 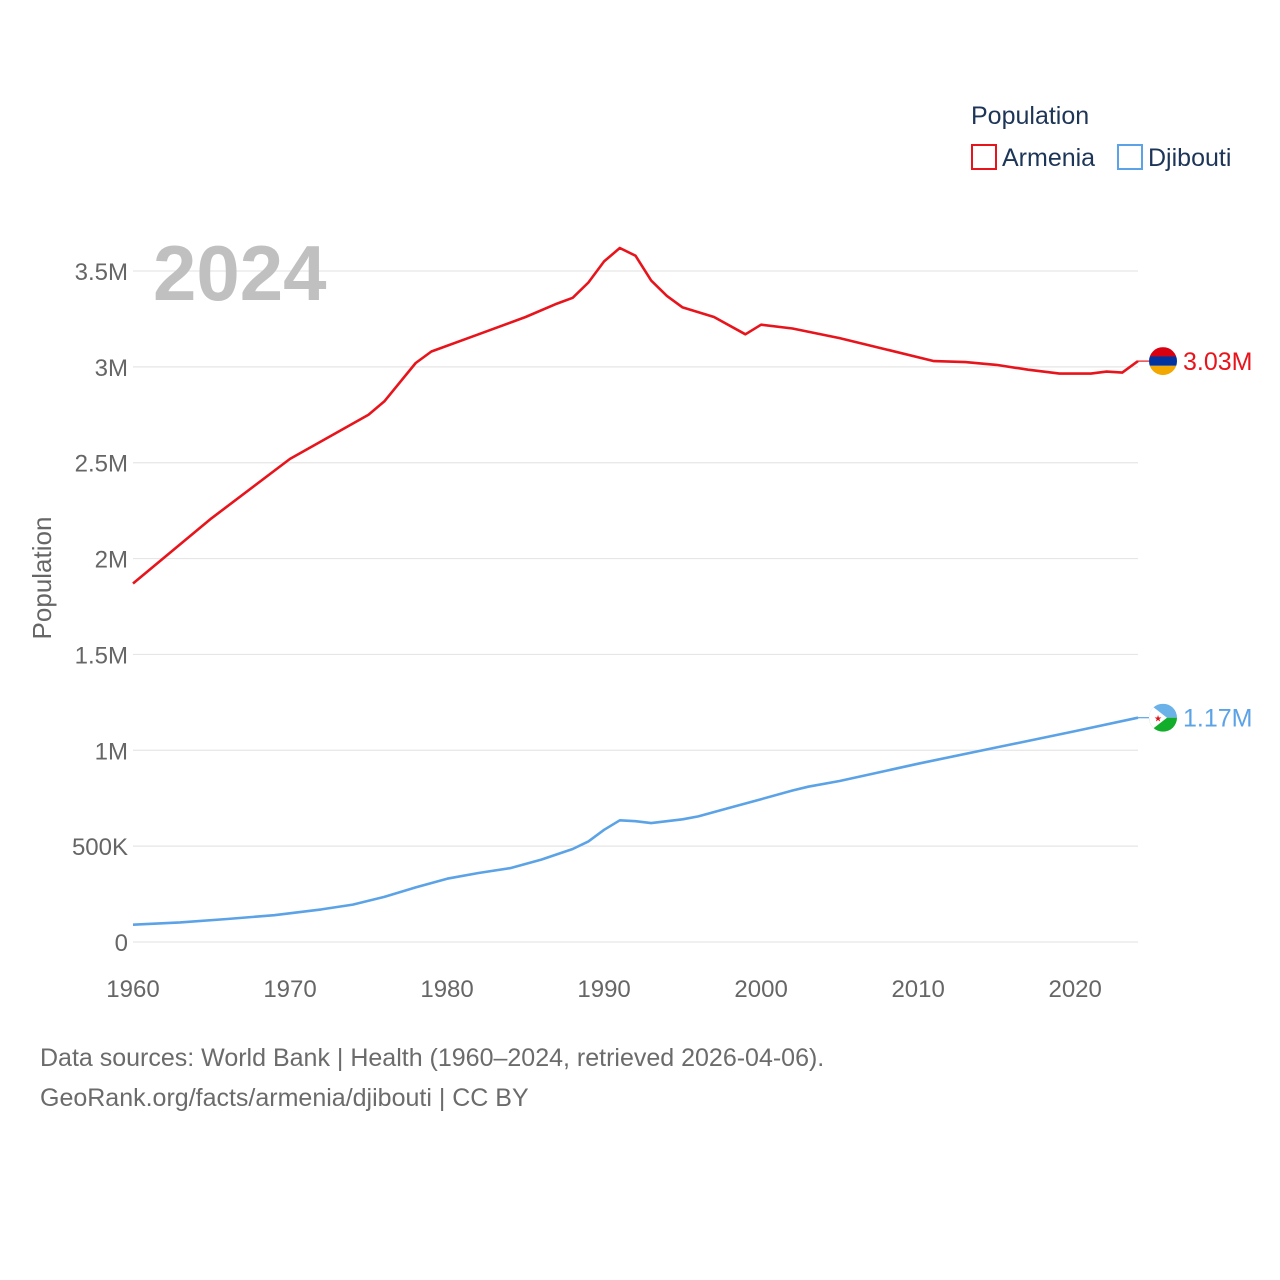 I want to click on legend-label-armenia: Armenia, so click(x=1048, y=158).